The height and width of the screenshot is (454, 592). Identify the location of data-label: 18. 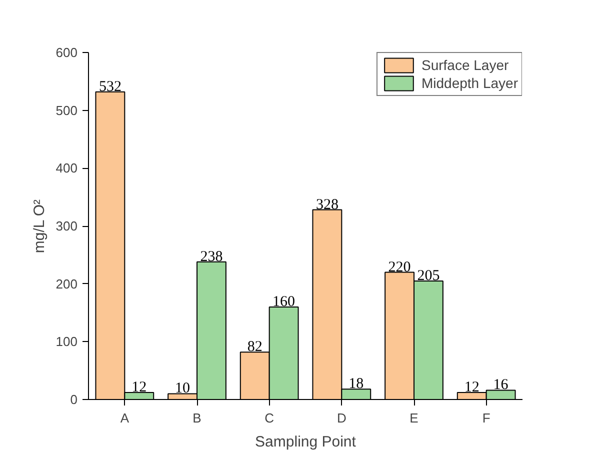
(356, 384).